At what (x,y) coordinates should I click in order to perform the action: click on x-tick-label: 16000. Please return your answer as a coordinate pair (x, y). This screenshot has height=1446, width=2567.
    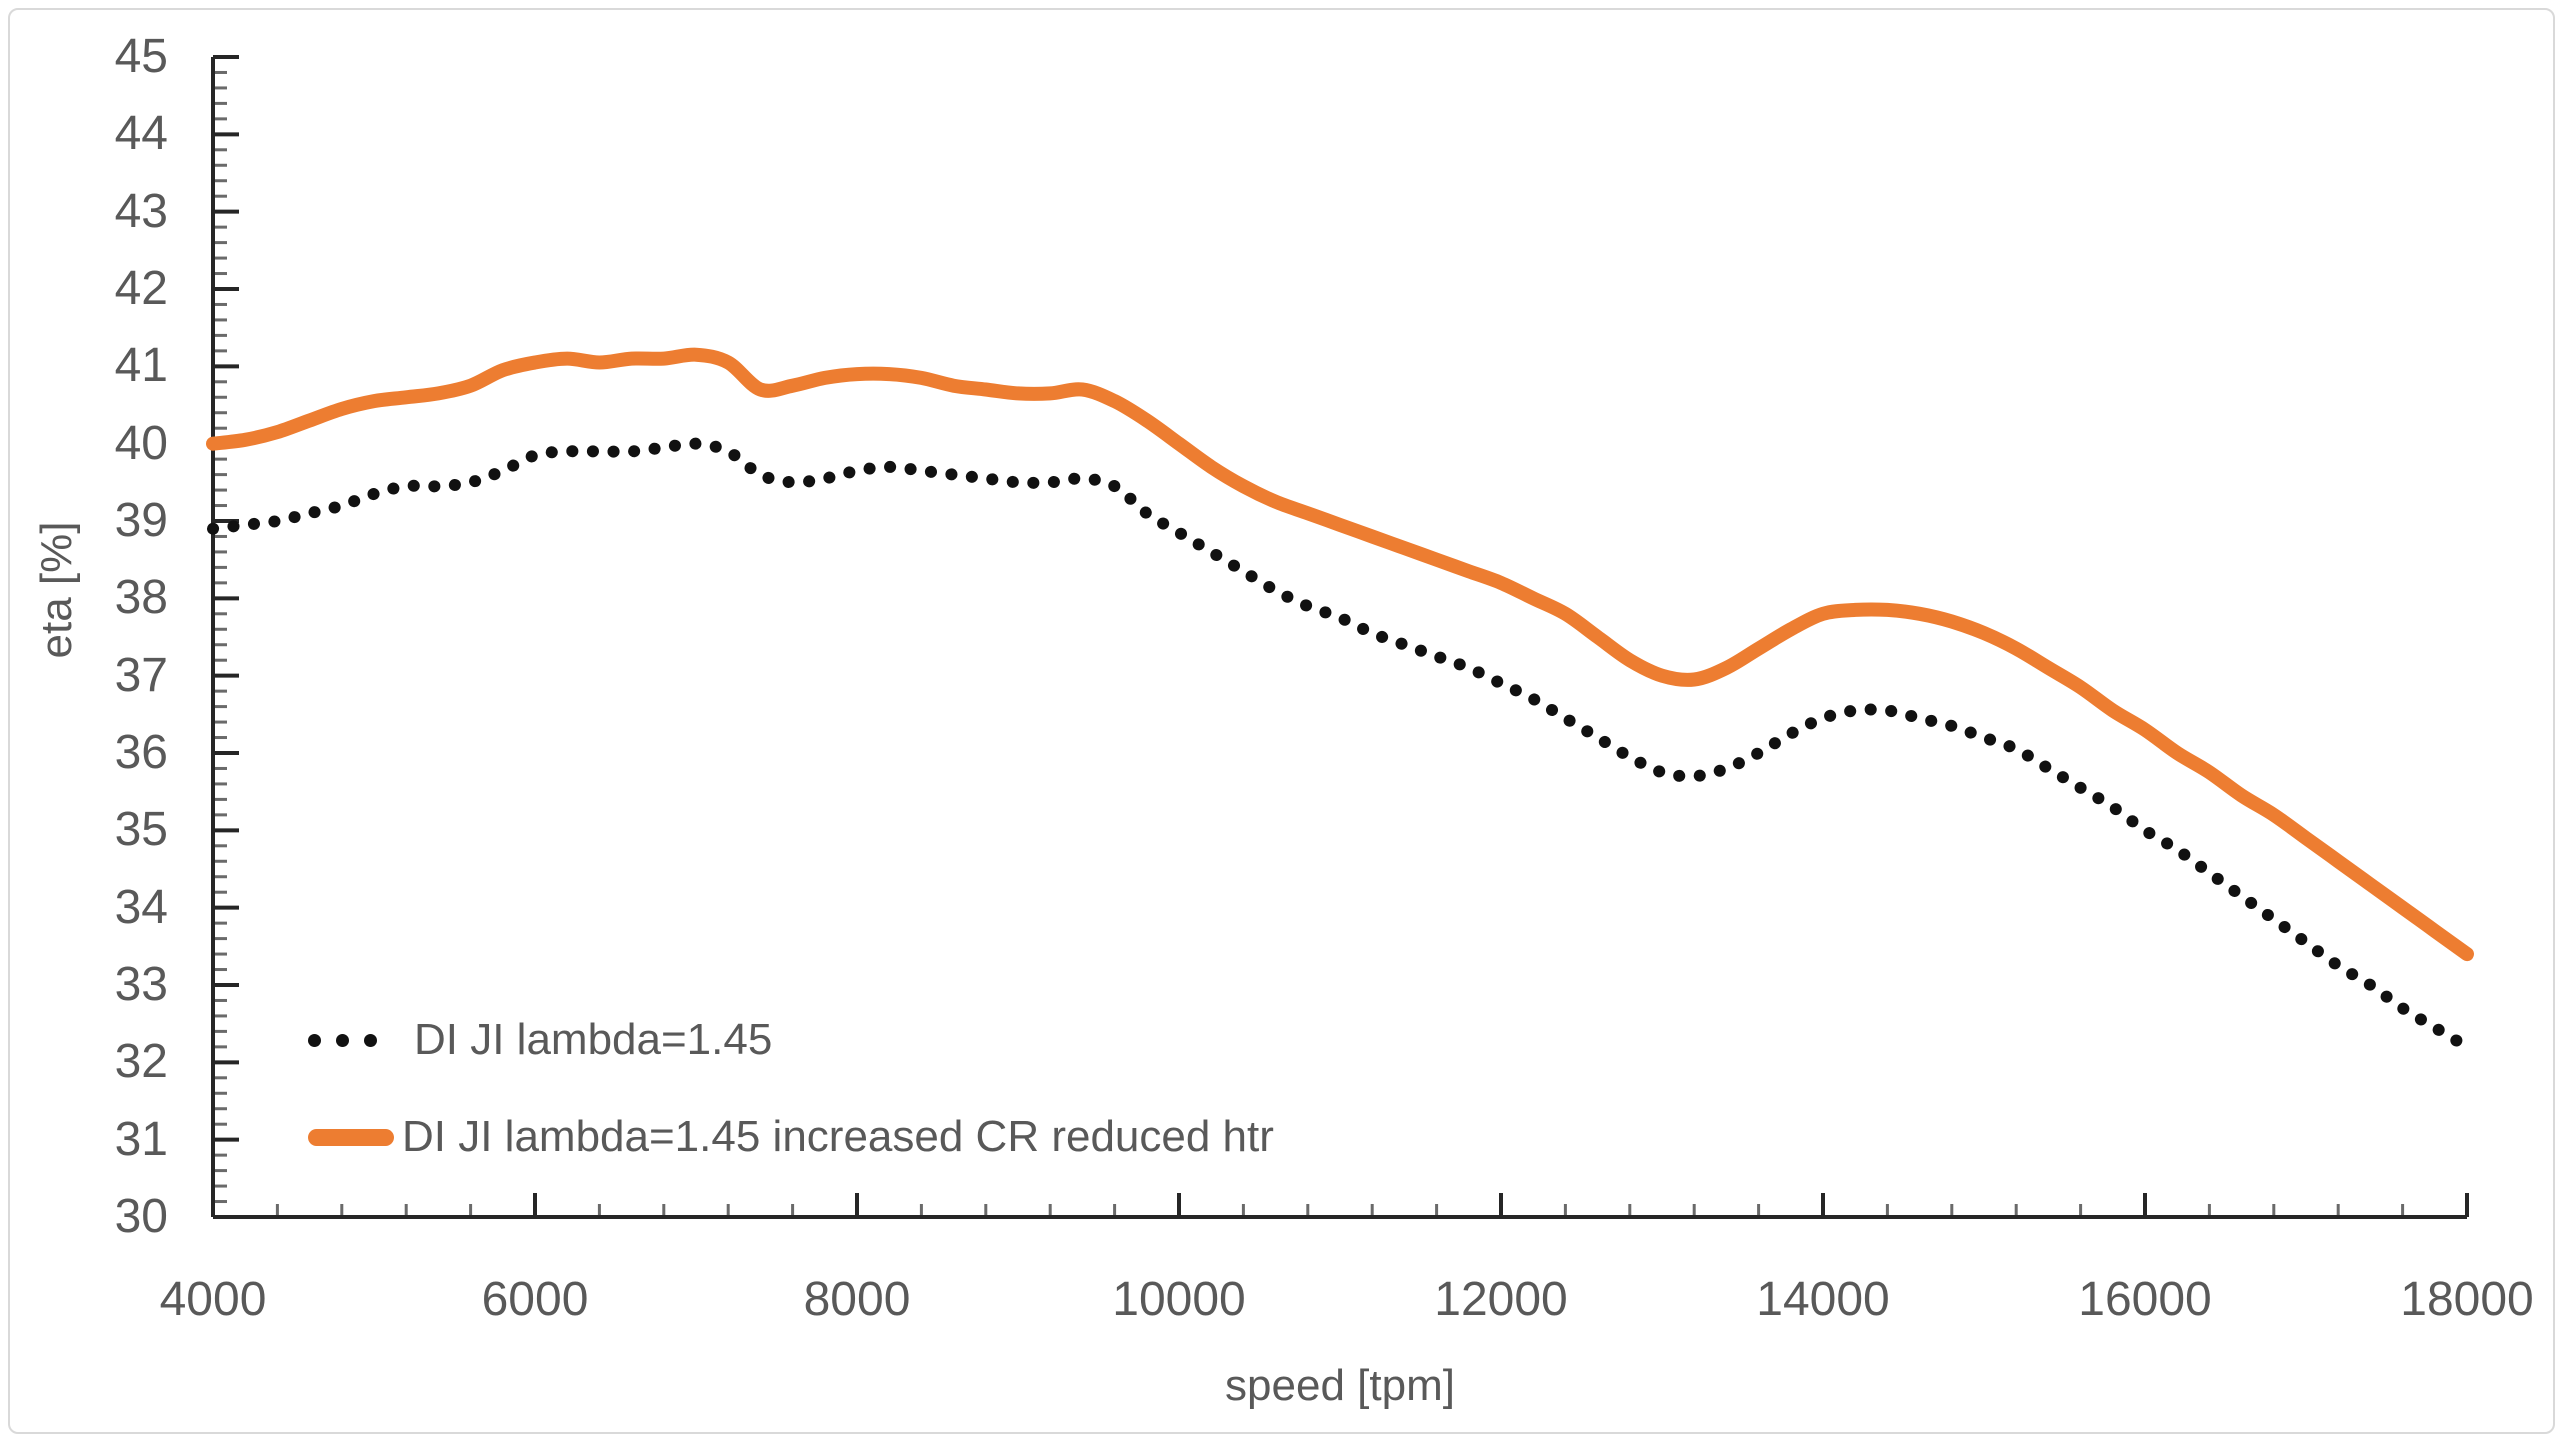
    Looking at the image, I should click on (2145, 1299).